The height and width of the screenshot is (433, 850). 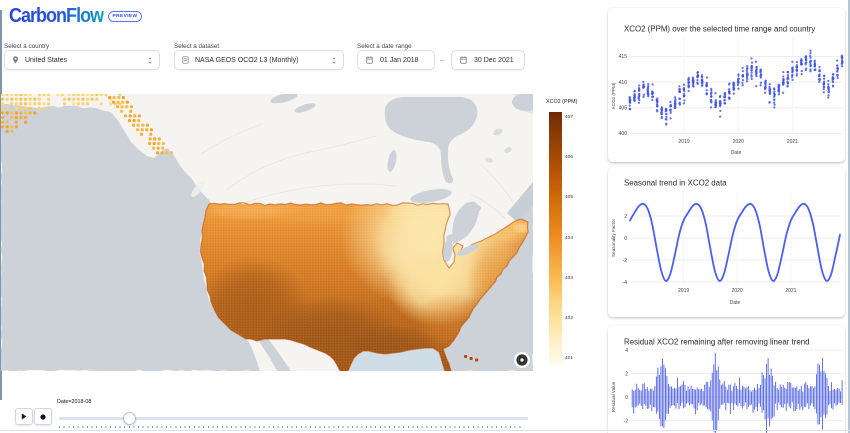 I want to click on svg-text: 4, so click(x=626, y=351).